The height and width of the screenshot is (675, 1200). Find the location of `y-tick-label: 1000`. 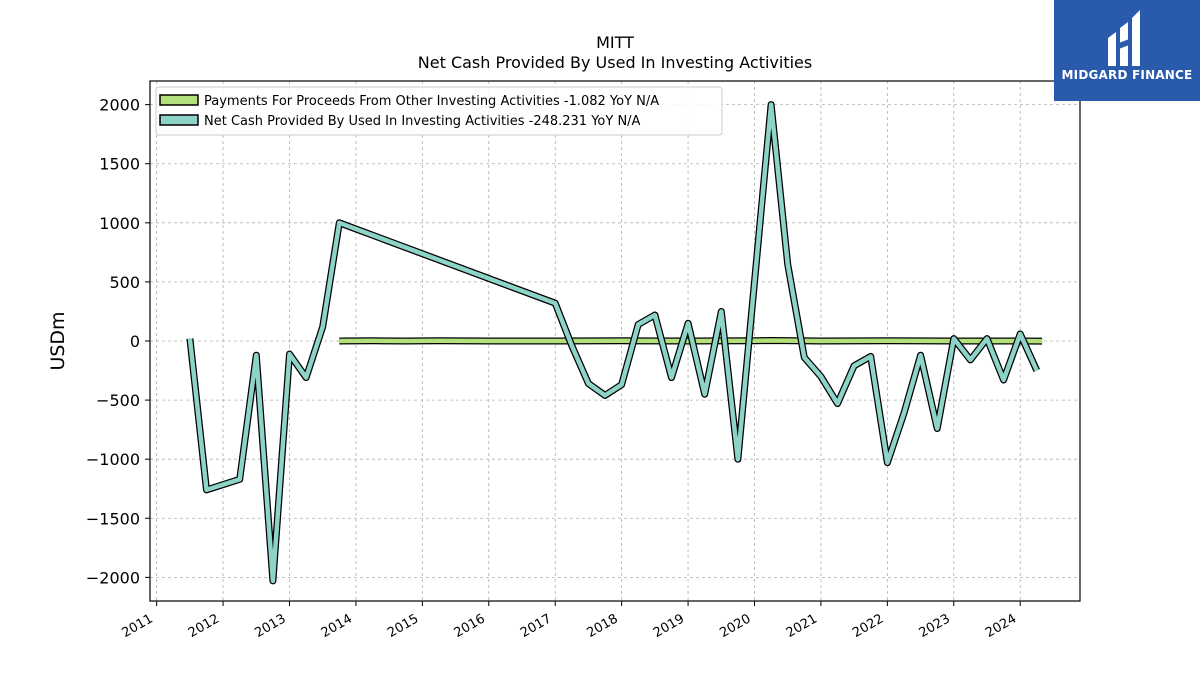

y-tick-label: 1000 is located at coordinates (119, 223).